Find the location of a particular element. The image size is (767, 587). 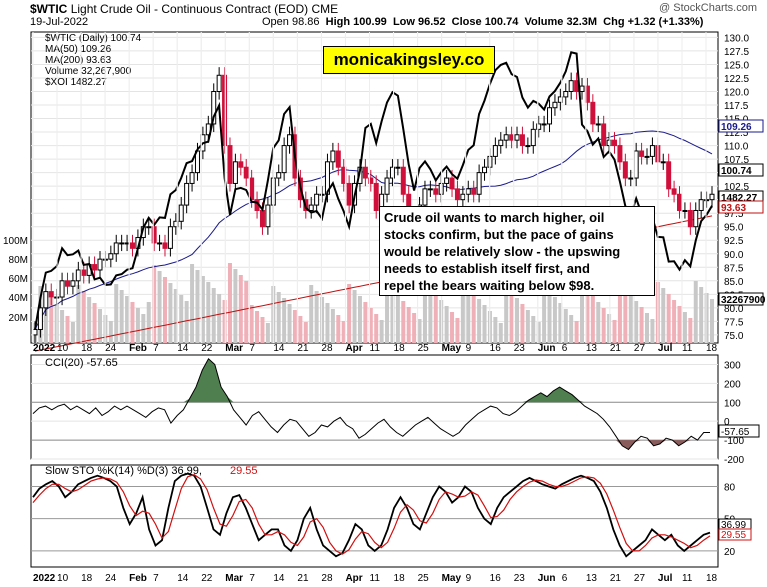

cci-label-box is located at coordinates (739, 431).